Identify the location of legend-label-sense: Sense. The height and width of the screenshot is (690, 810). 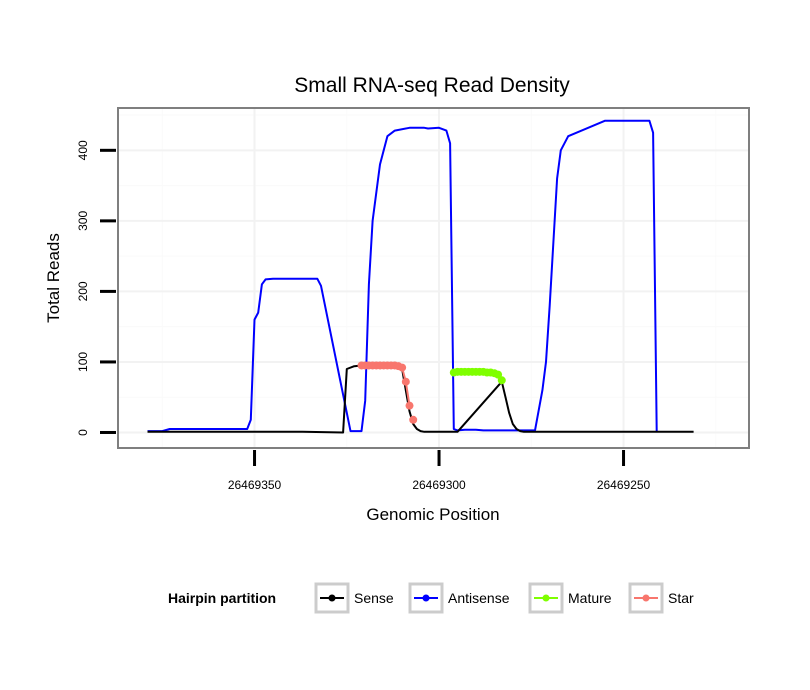
(374, 598).